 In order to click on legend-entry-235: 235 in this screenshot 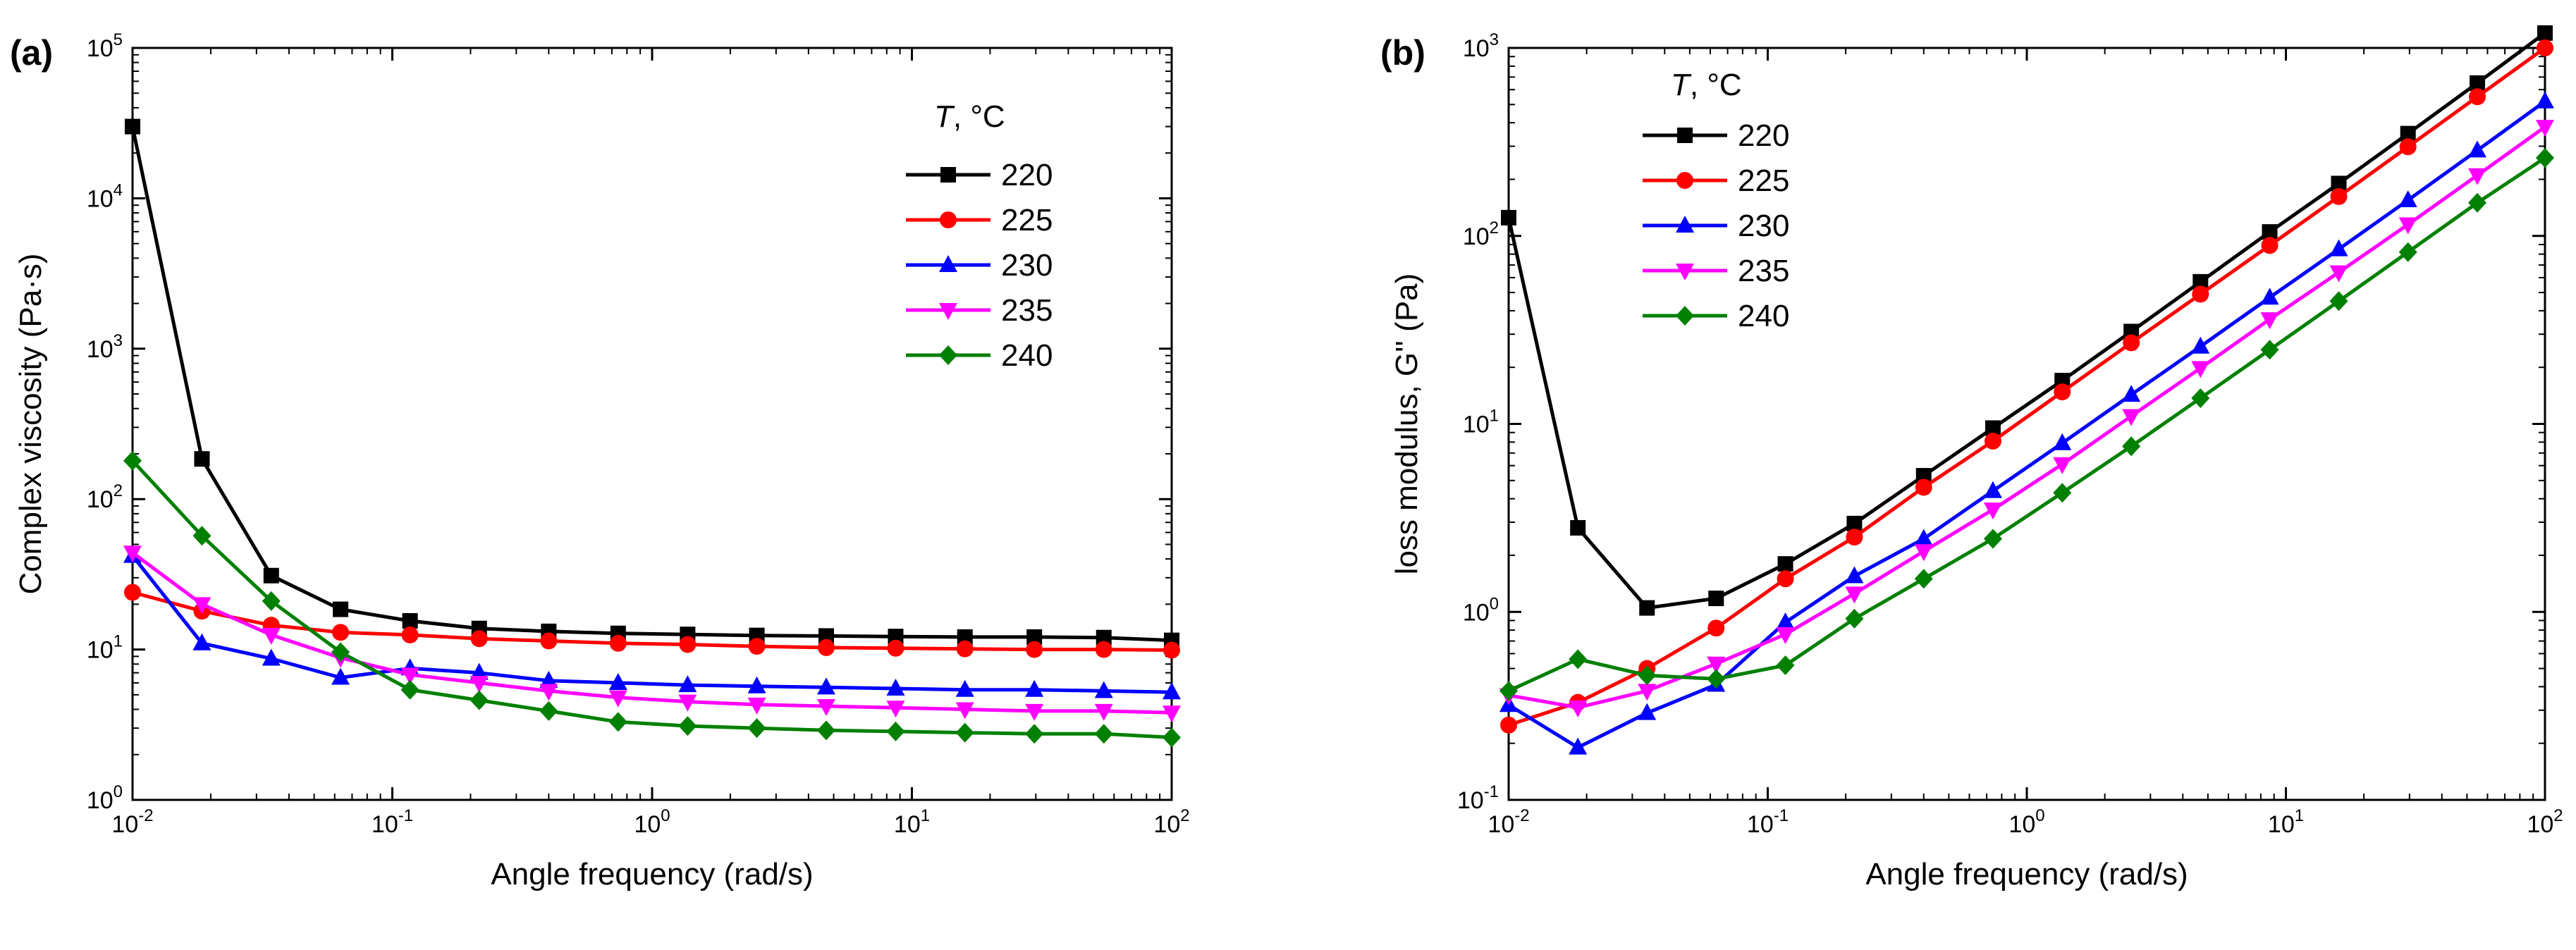, I will do `click(979, 310)`.